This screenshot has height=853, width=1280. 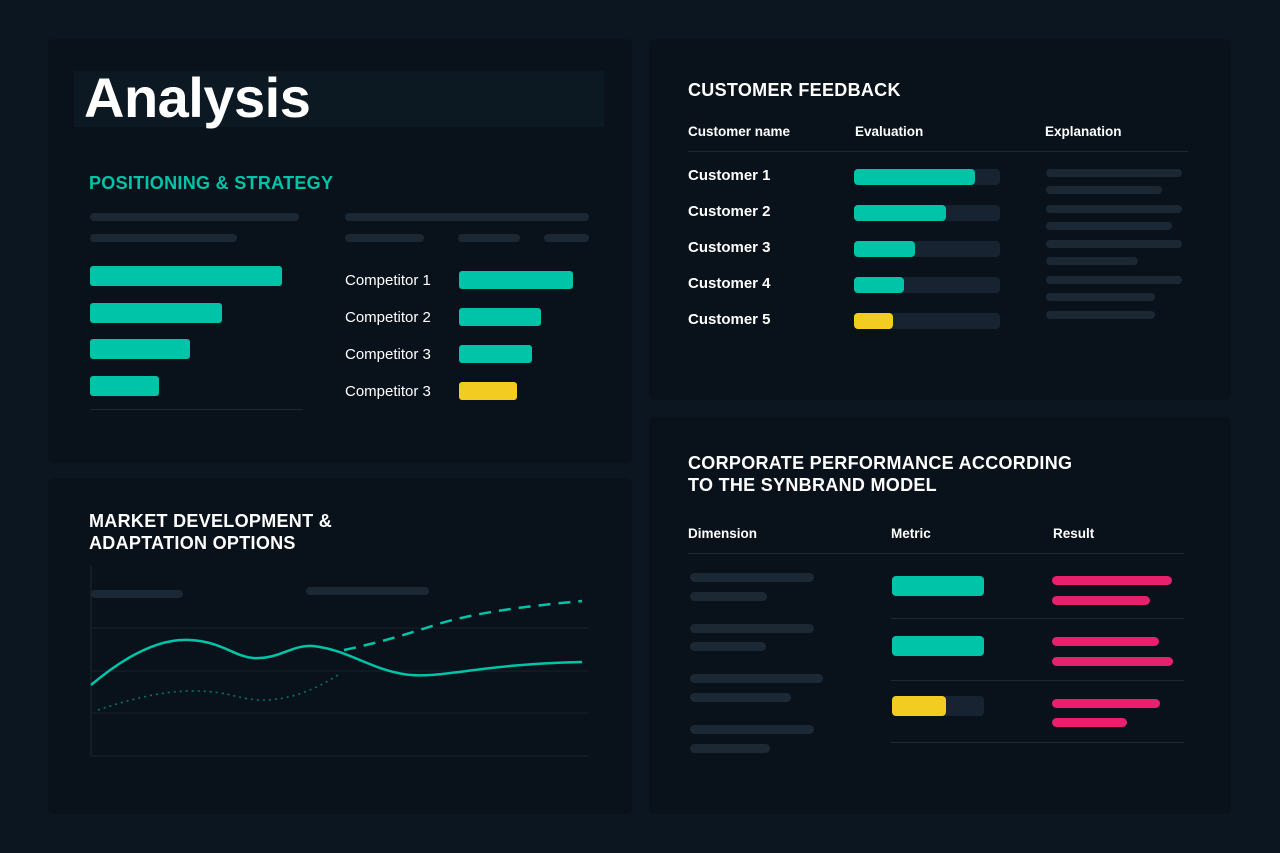 What do you see at coordinates (812, 485) in the screenshot?
I see `corporate-heading-line2: TO THE SYNBRAND MODEL` at bounding box center [812, 485].